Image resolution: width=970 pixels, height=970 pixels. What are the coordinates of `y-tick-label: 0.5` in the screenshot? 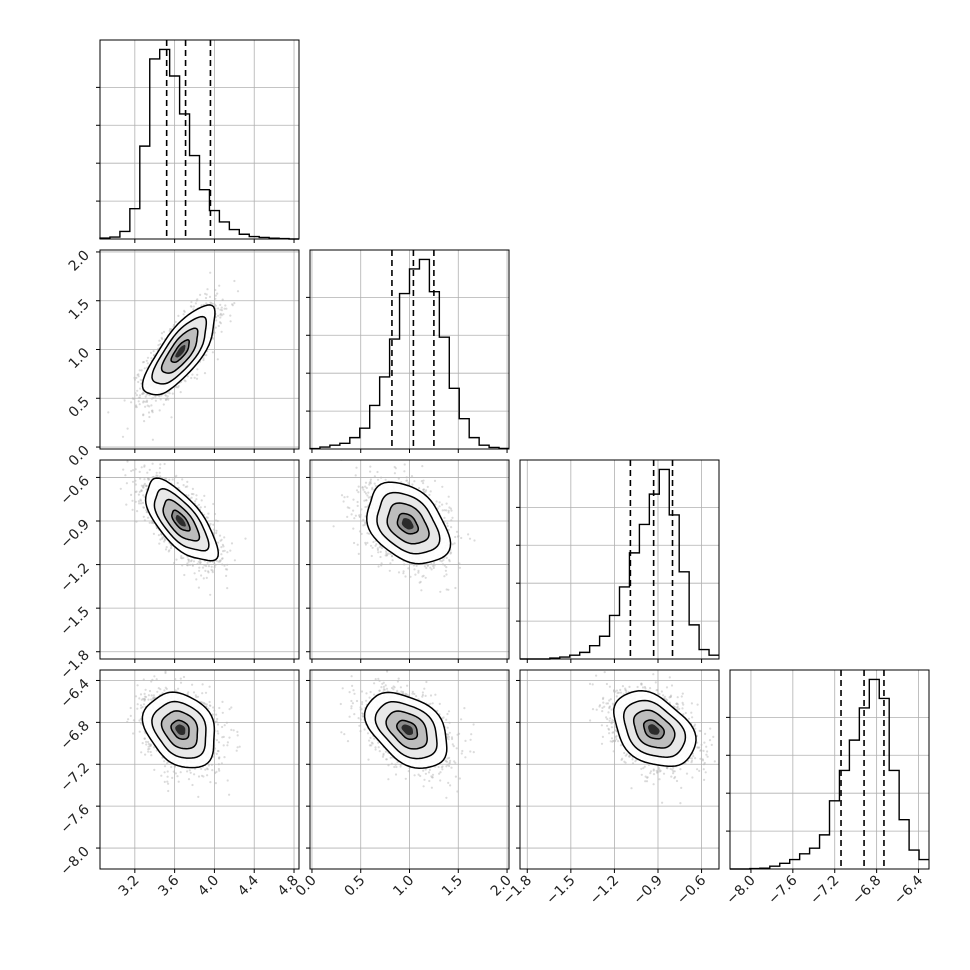 It's located at (79, 407).